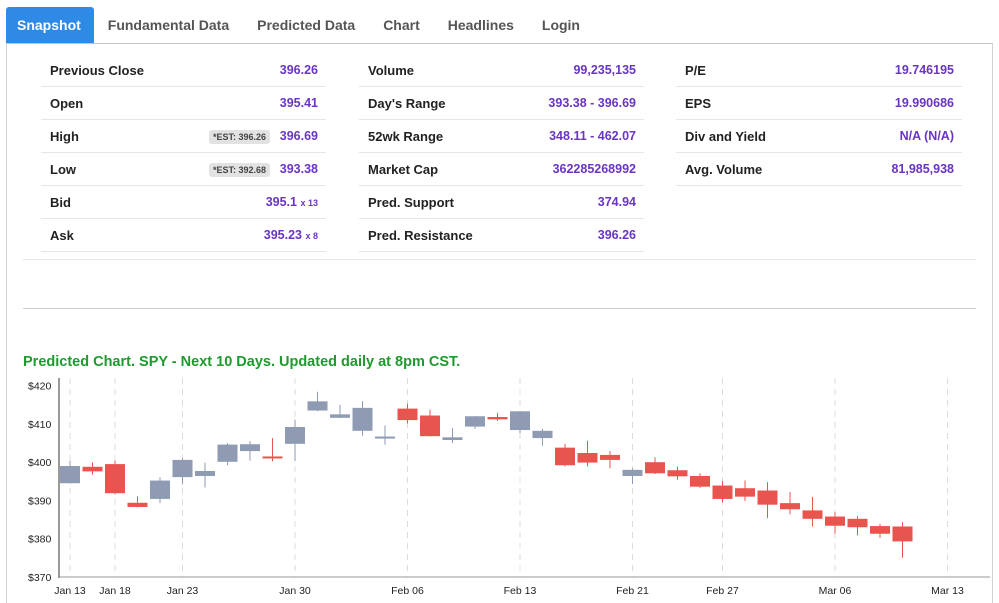 The height and width of the screenshot is (603, 999). I want to click on stat-value: 396.69, so click(298, 136).